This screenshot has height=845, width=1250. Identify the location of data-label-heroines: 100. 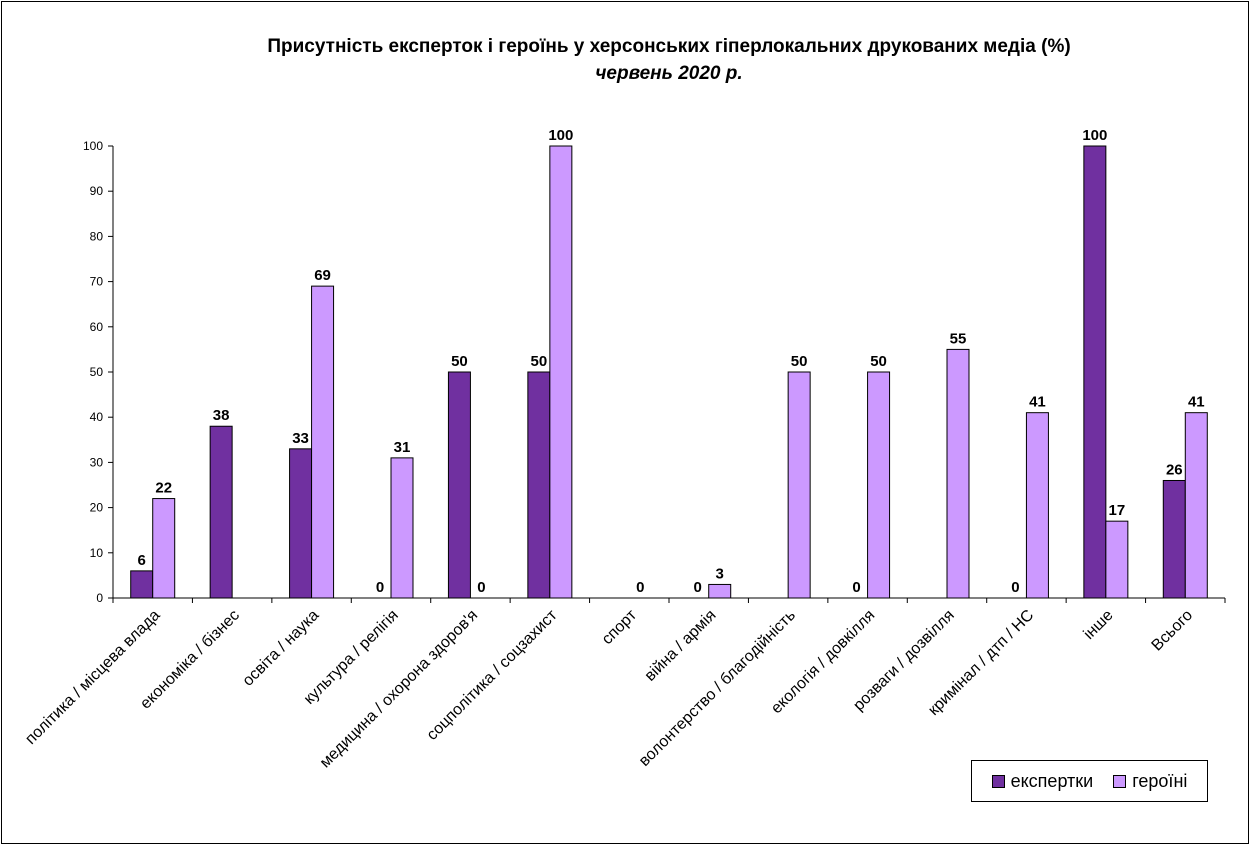
(560, 135).